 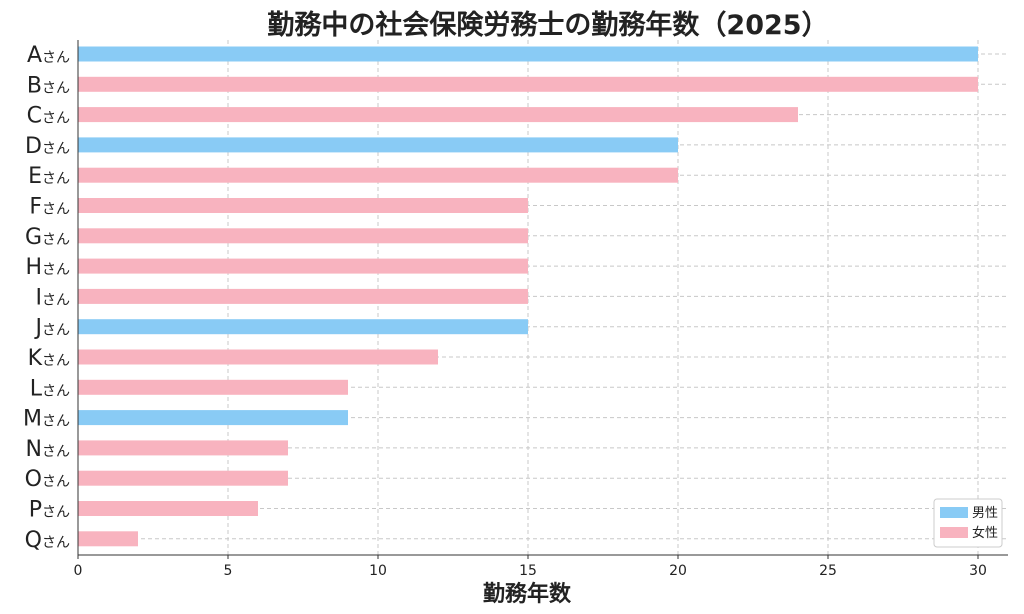 What do you see at coordinates (53, 297) in the screenshot?
I see `y-tick-label: Iさん` at bounding box center [53, 297].